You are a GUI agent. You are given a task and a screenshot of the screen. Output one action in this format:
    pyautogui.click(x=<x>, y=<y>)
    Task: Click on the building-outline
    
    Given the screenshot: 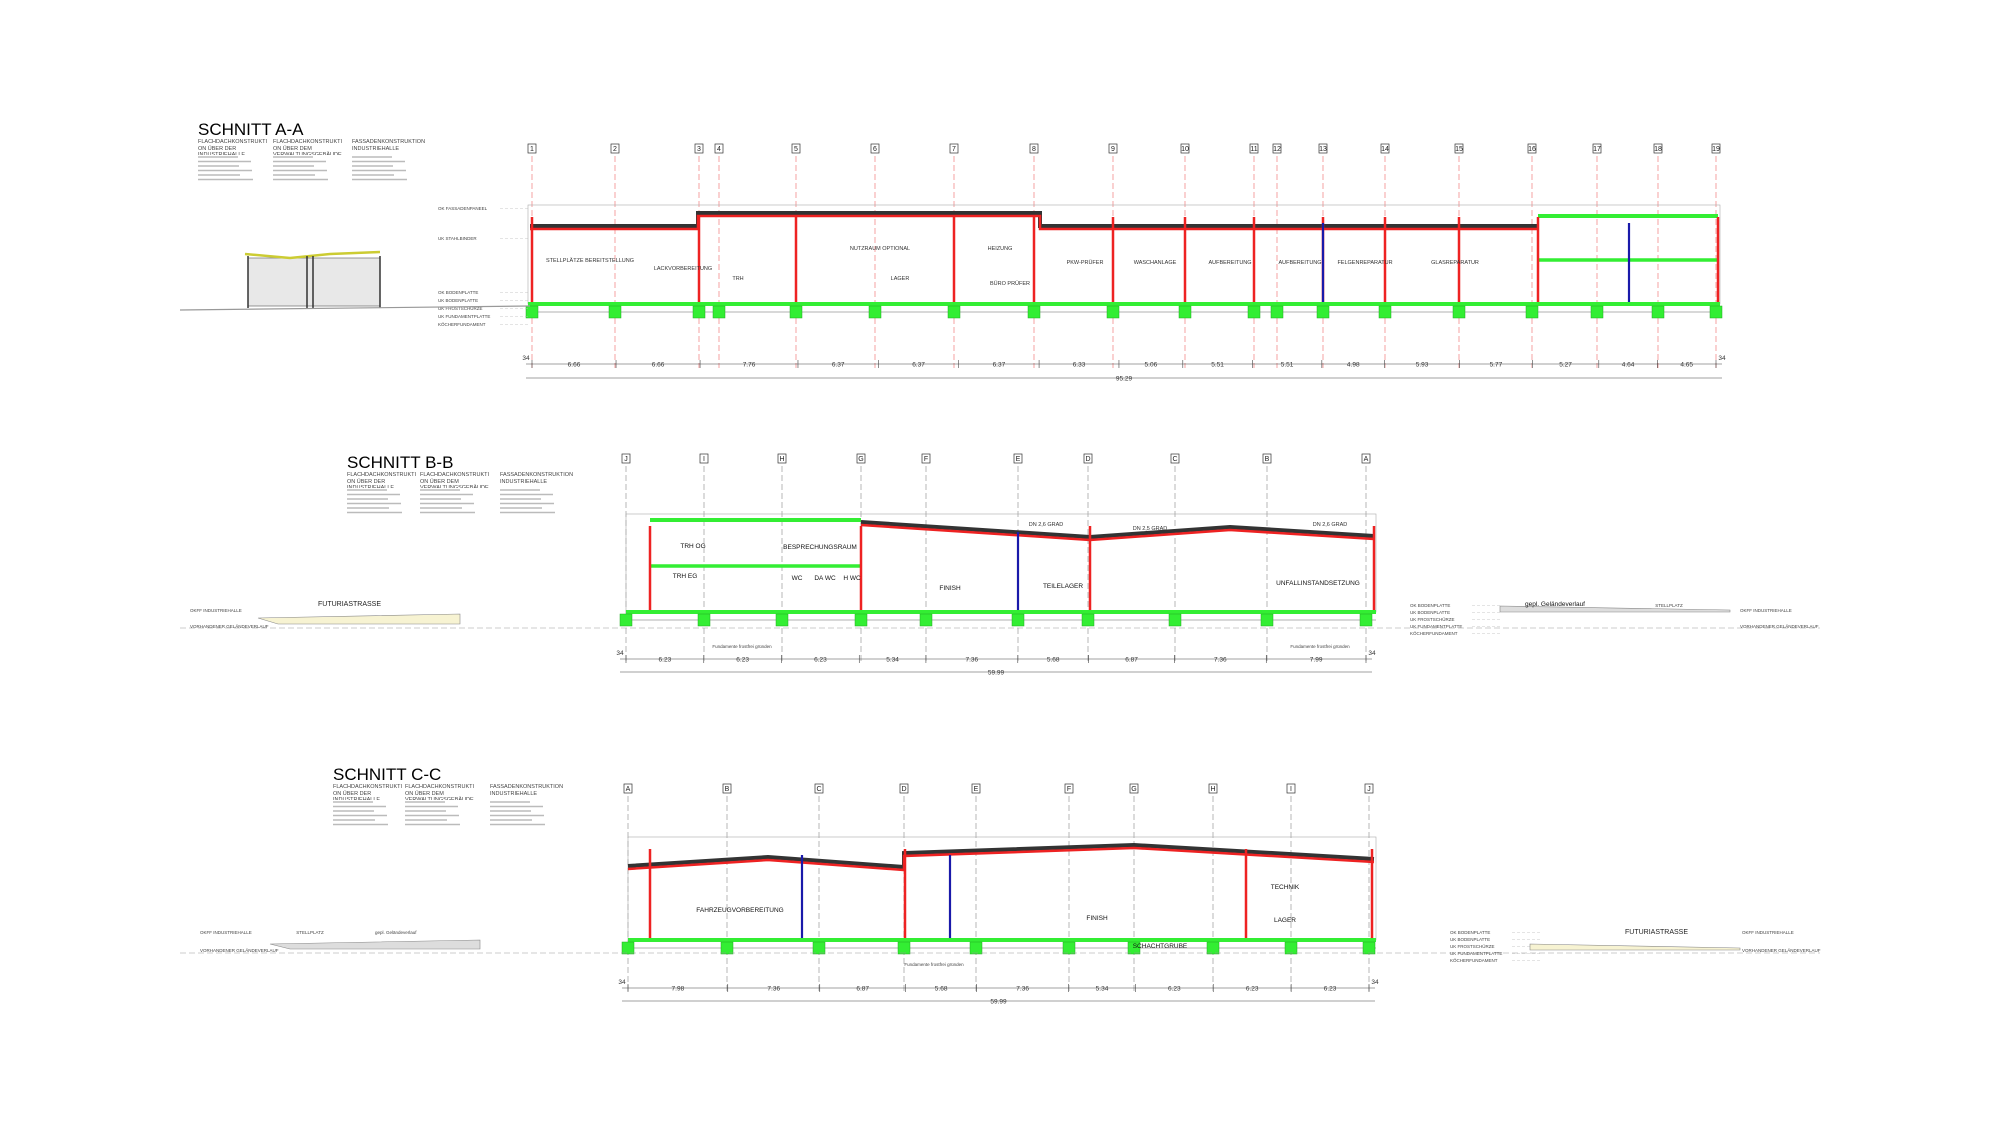 What is the action you would take?
    pyautogui.click(x=1124, y=254)
    